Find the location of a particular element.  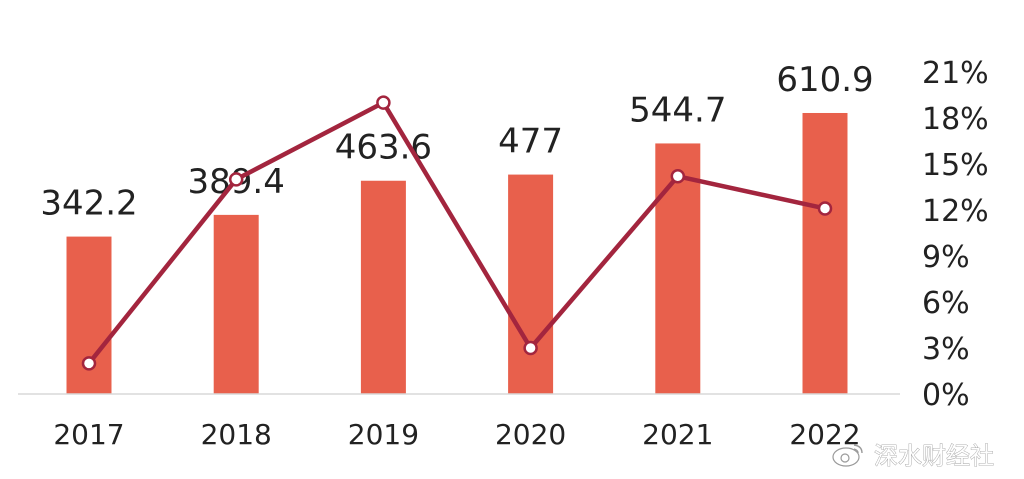

x-tick-2021: 2021 is located at coordinates (677, 434).